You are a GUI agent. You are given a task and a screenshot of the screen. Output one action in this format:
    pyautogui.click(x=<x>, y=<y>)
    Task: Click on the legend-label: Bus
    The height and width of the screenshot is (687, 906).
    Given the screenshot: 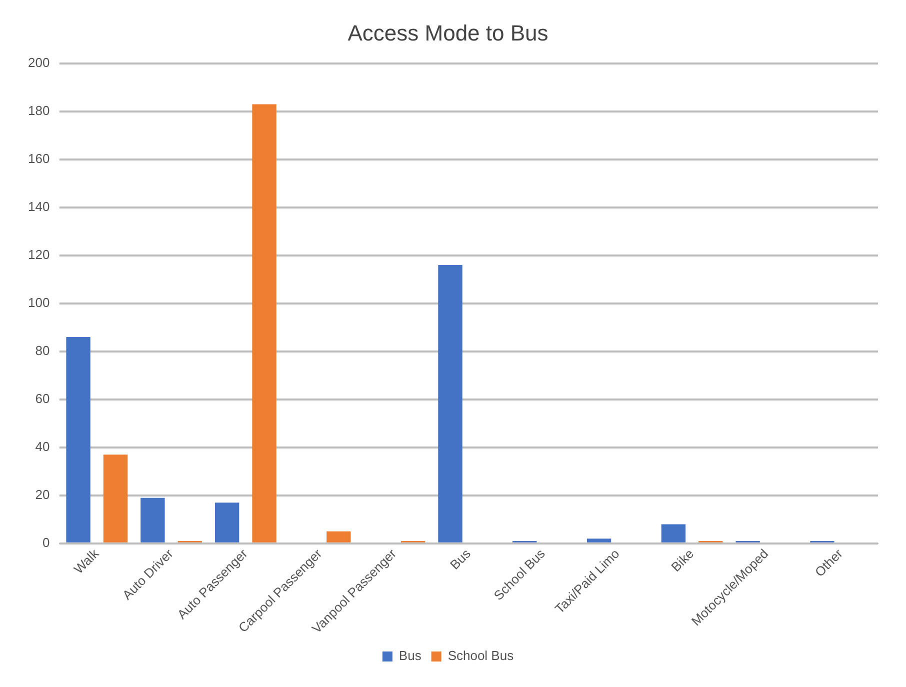 What is the action you would take?
    pyautogui.click(x=410, y=656)
    